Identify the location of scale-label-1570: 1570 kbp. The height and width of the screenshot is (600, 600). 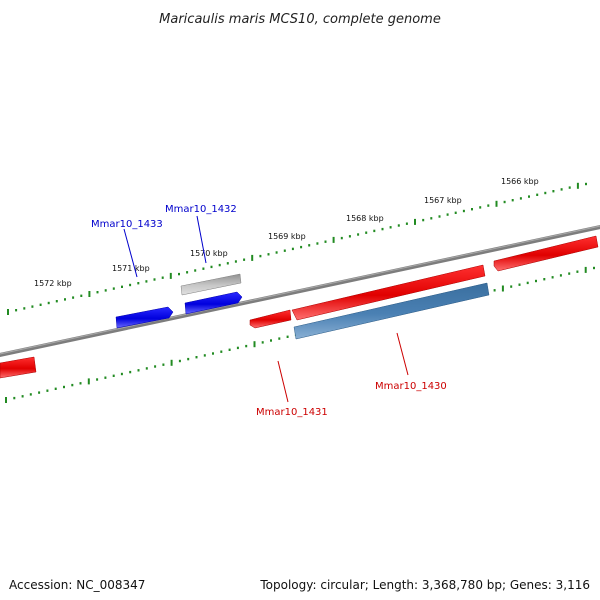
(209, 253).